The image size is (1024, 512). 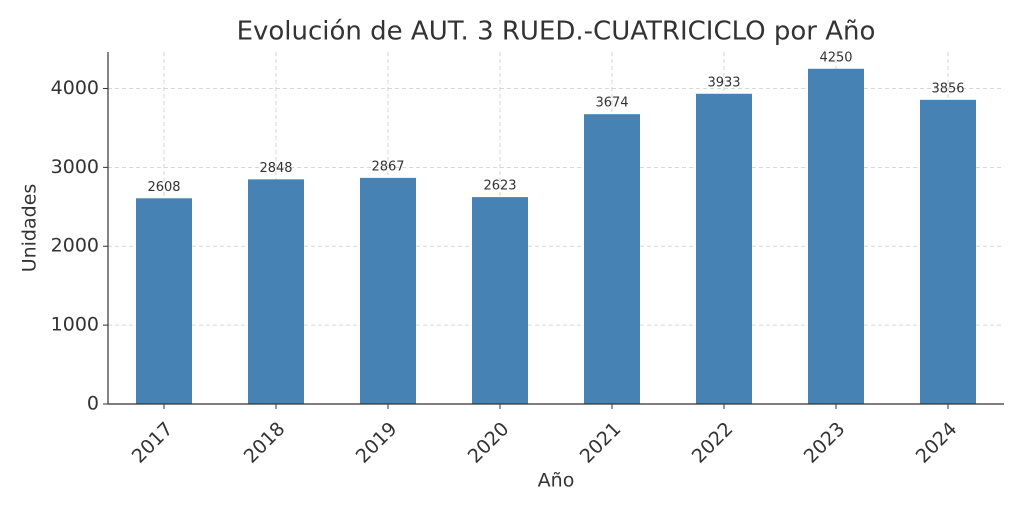 I want to click on x-tick-label: 2018, so click(x=265, y=443).